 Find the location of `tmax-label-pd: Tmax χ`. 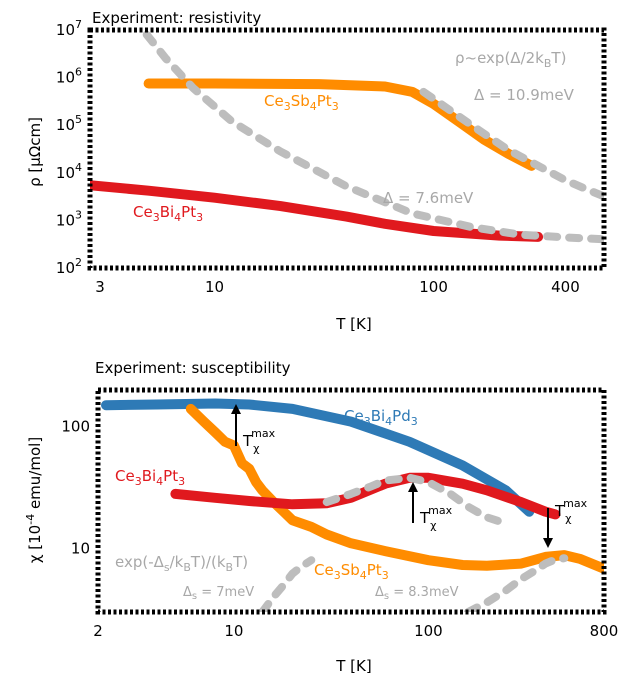

tmax-label-pd: Tmax χ is located at coordinates (259, 441).